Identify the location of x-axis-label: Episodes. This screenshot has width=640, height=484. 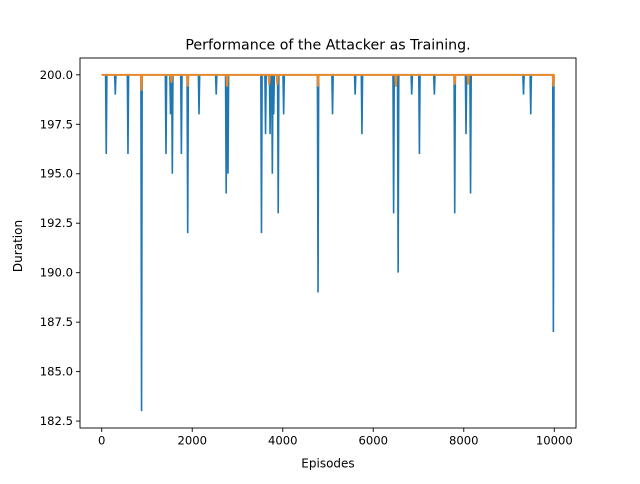
(327, 464).